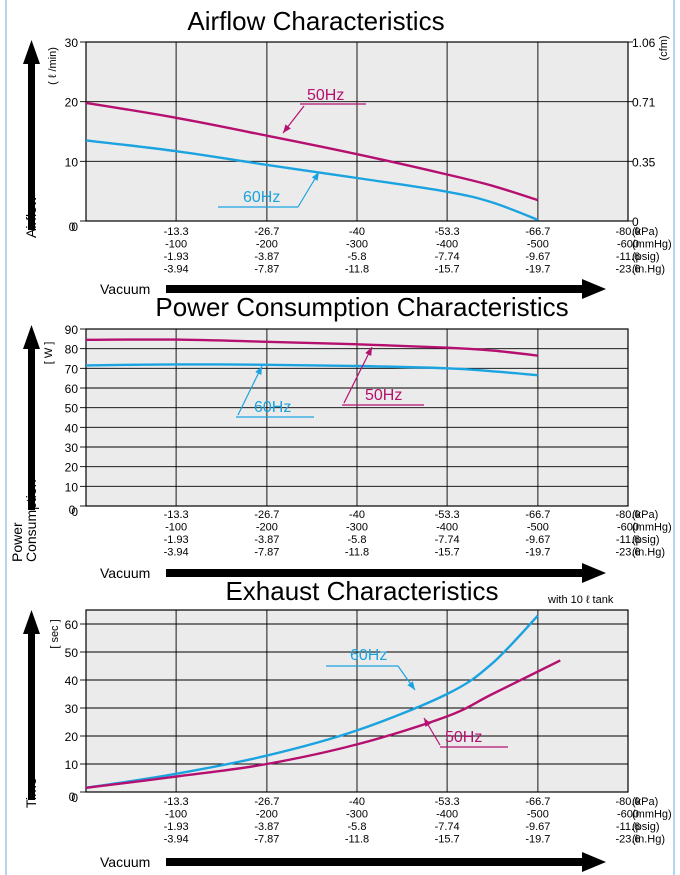  What do you see at coordinates (361, 591) in the screenshot?
I see `chart-title: Exhaust Characteristics` at bounding box center [361, 591].